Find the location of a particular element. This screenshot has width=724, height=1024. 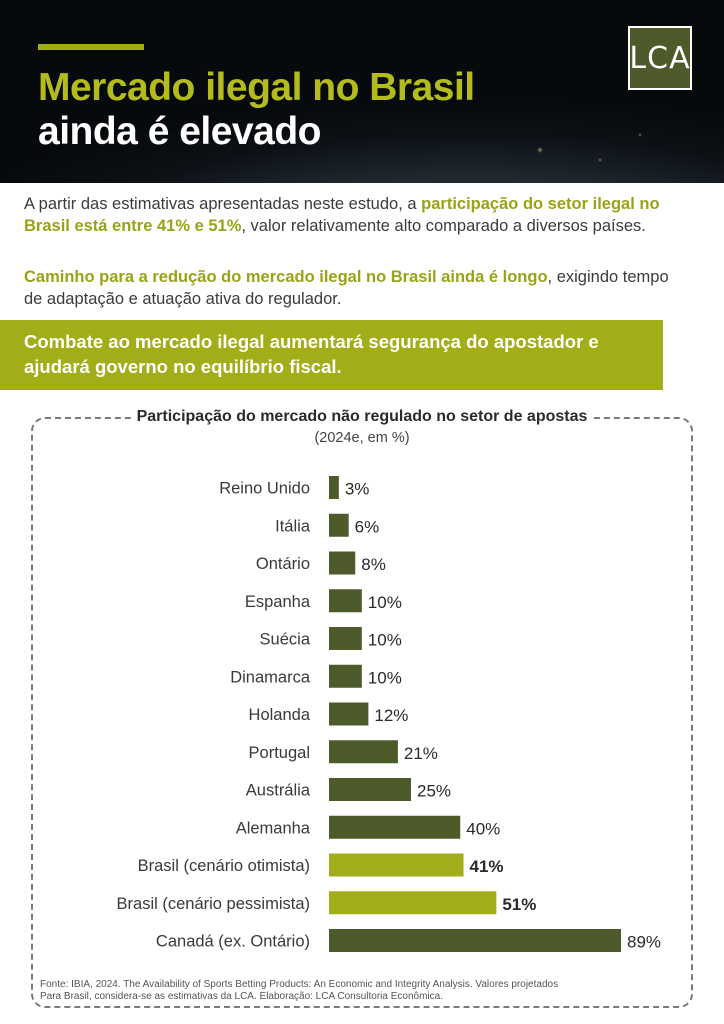

category-label-7: Portugal is located at coordinates (279, 753).